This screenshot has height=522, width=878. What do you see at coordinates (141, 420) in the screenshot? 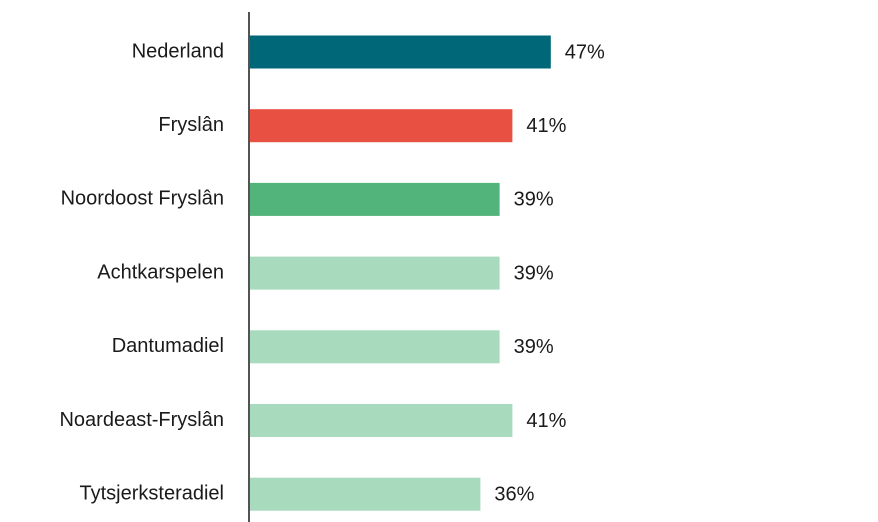
I see `category-label: Noardeast-Fryslân` at bounding box center [141, 420].